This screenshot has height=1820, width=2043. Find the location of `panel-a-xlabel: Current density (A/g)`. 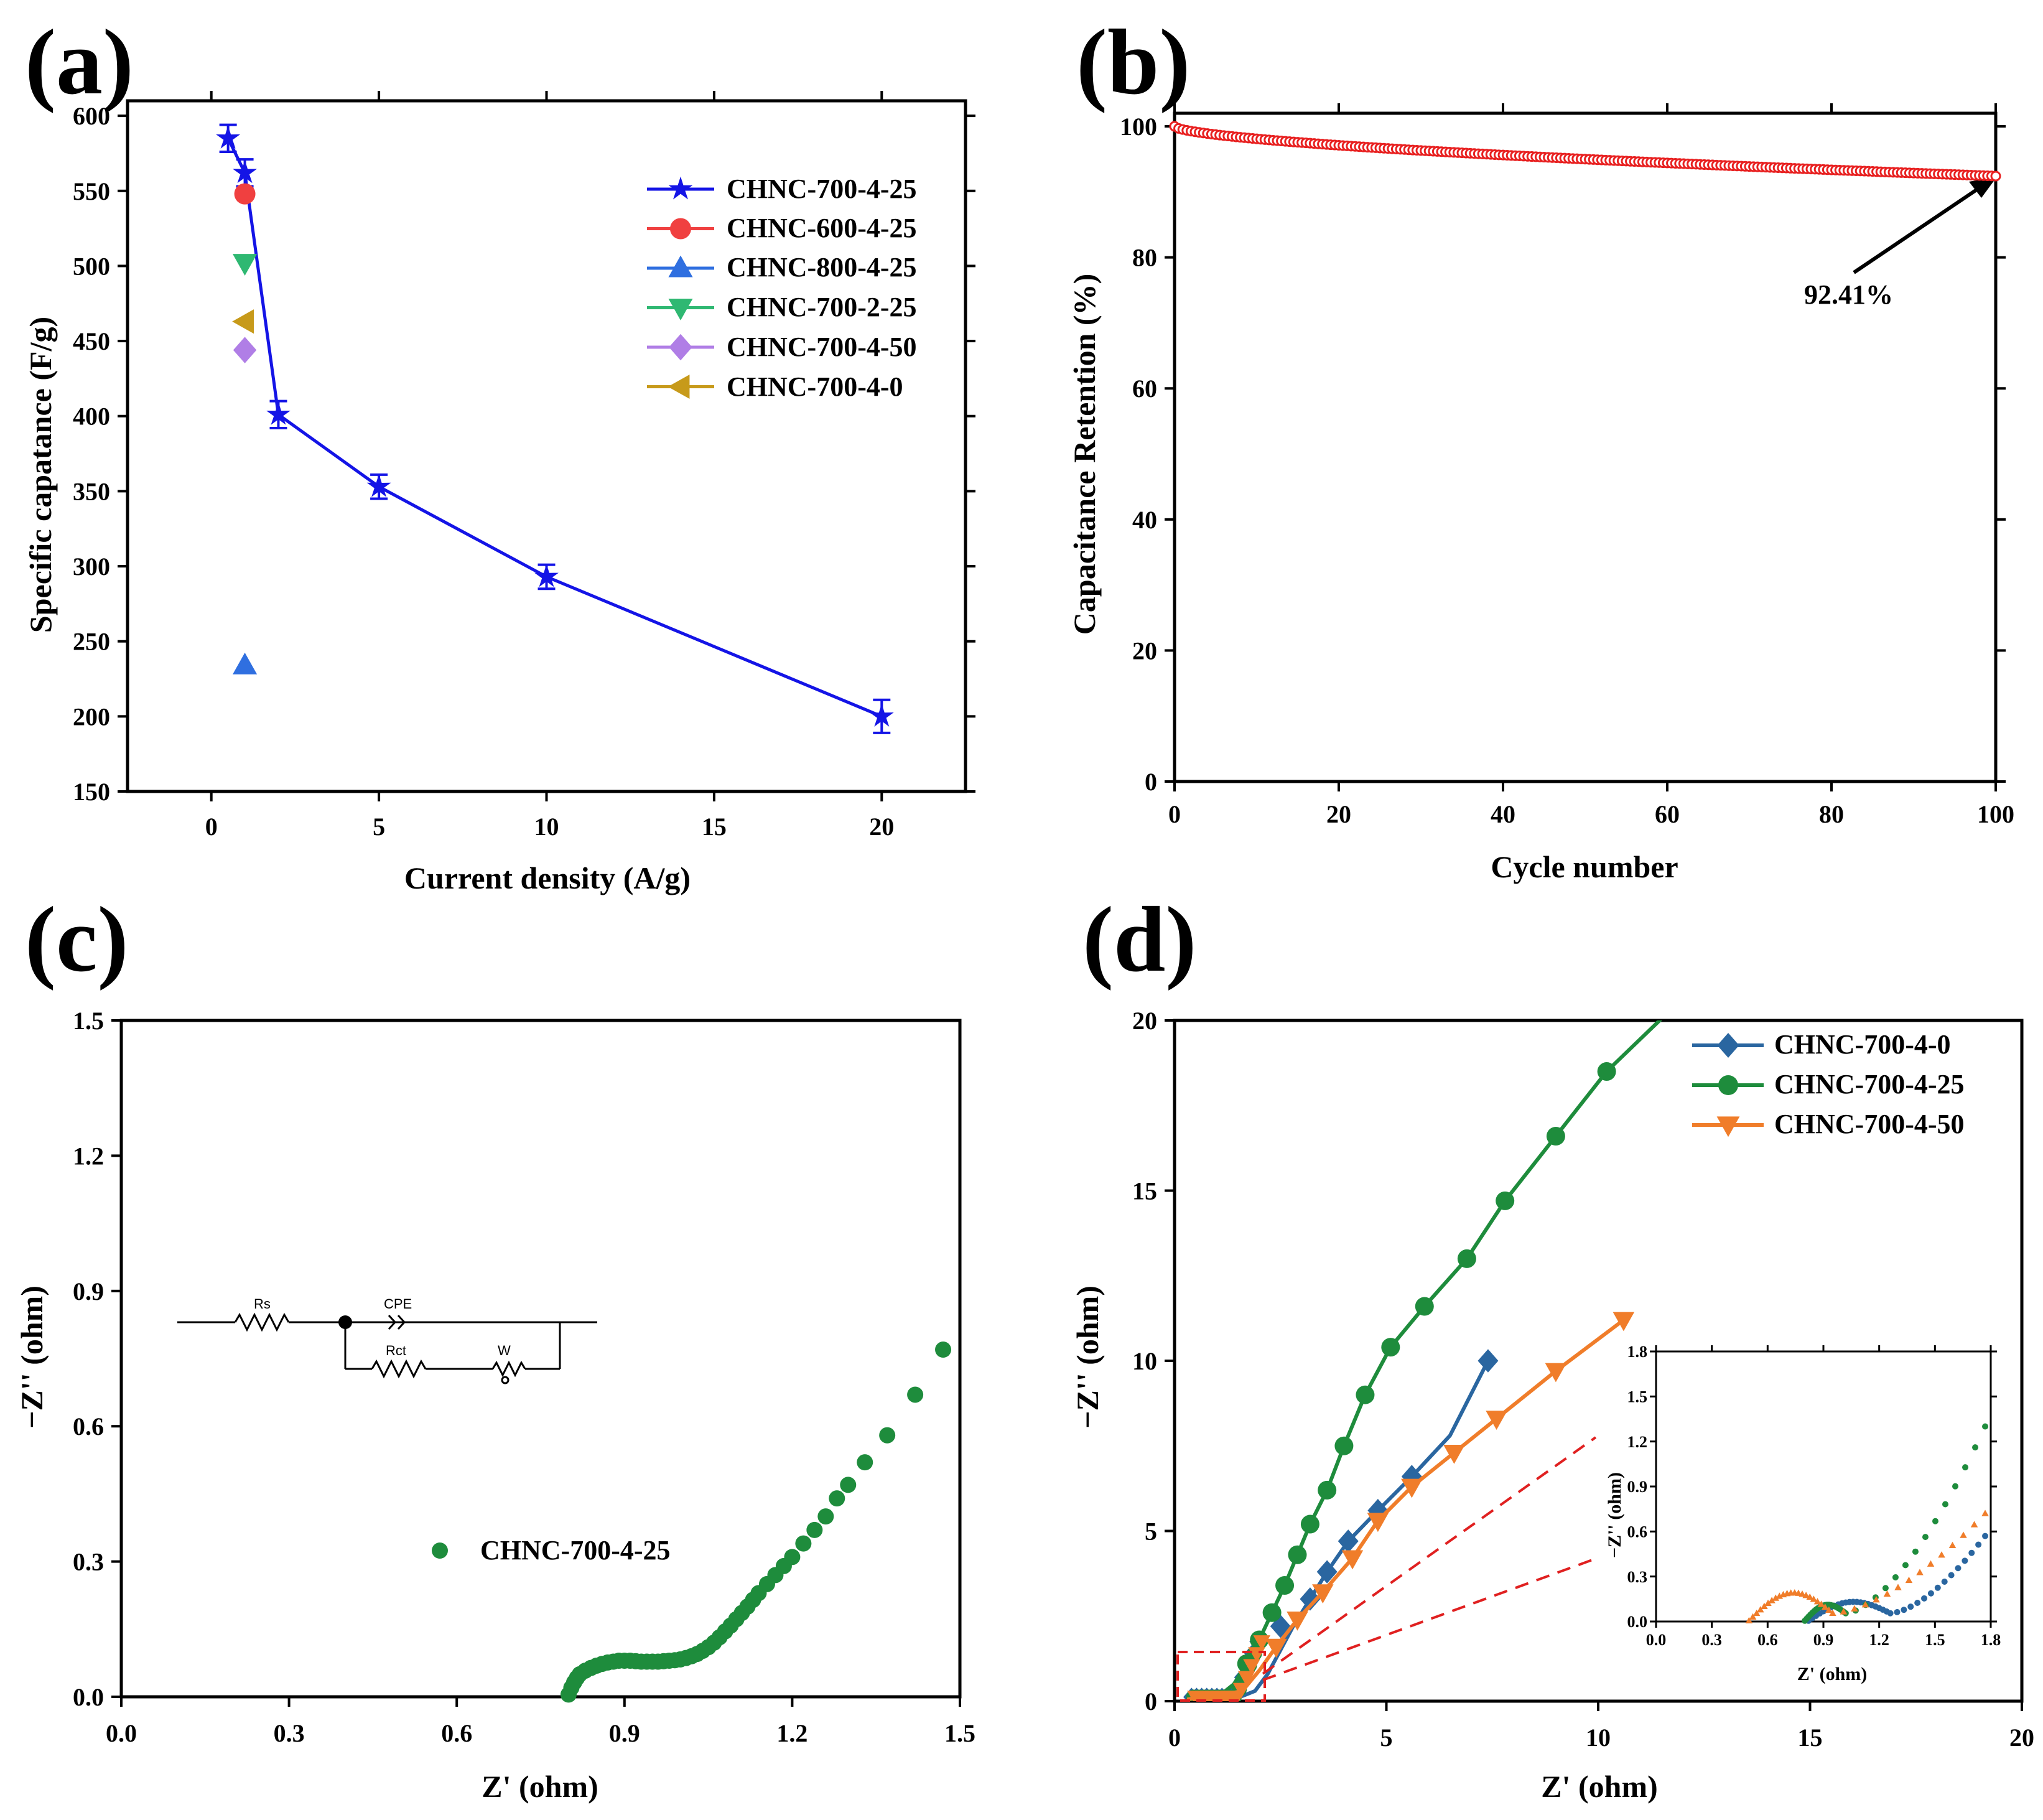

panel-a-xlabel: Current density (A/g) is located at coordinates (547, 878).